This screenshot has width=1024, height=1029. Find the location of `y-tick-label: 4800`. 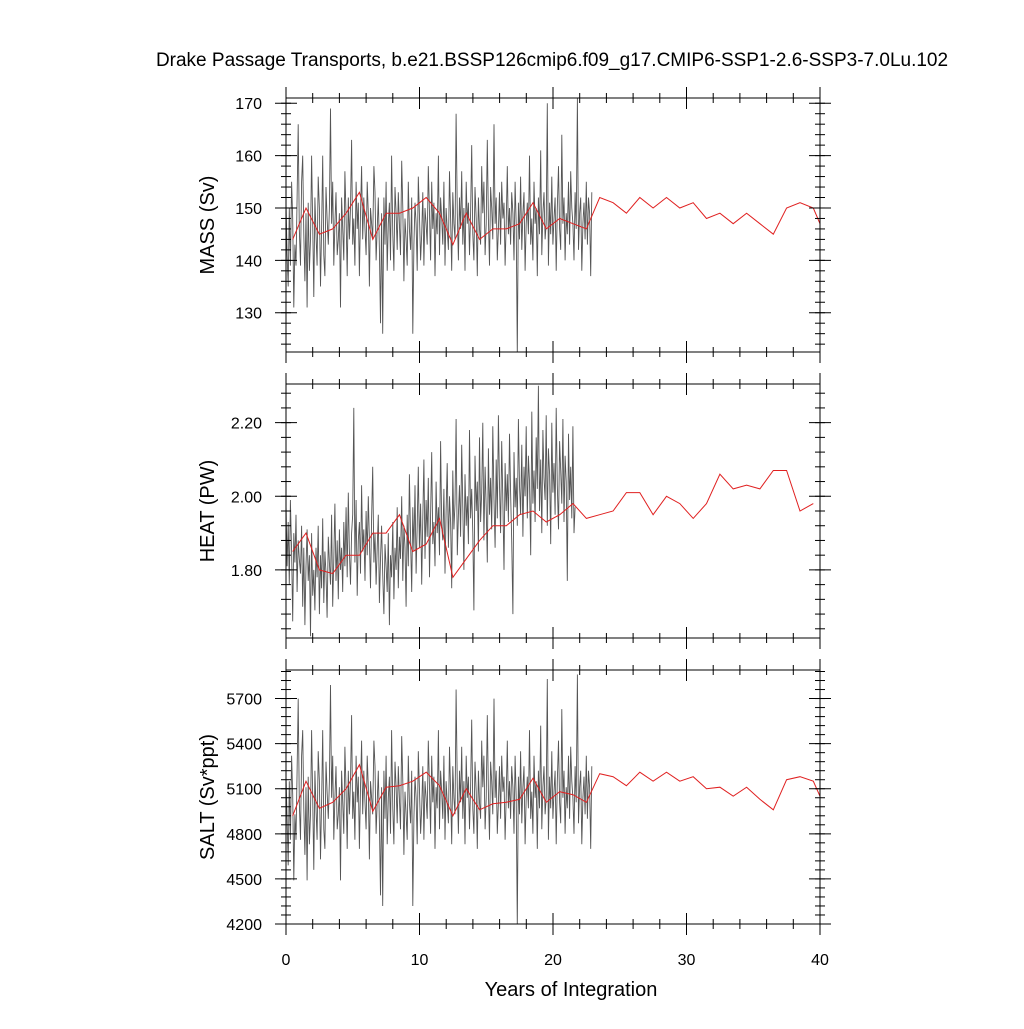

y-tick-label: 4800 is located at coordinates (244, 835).